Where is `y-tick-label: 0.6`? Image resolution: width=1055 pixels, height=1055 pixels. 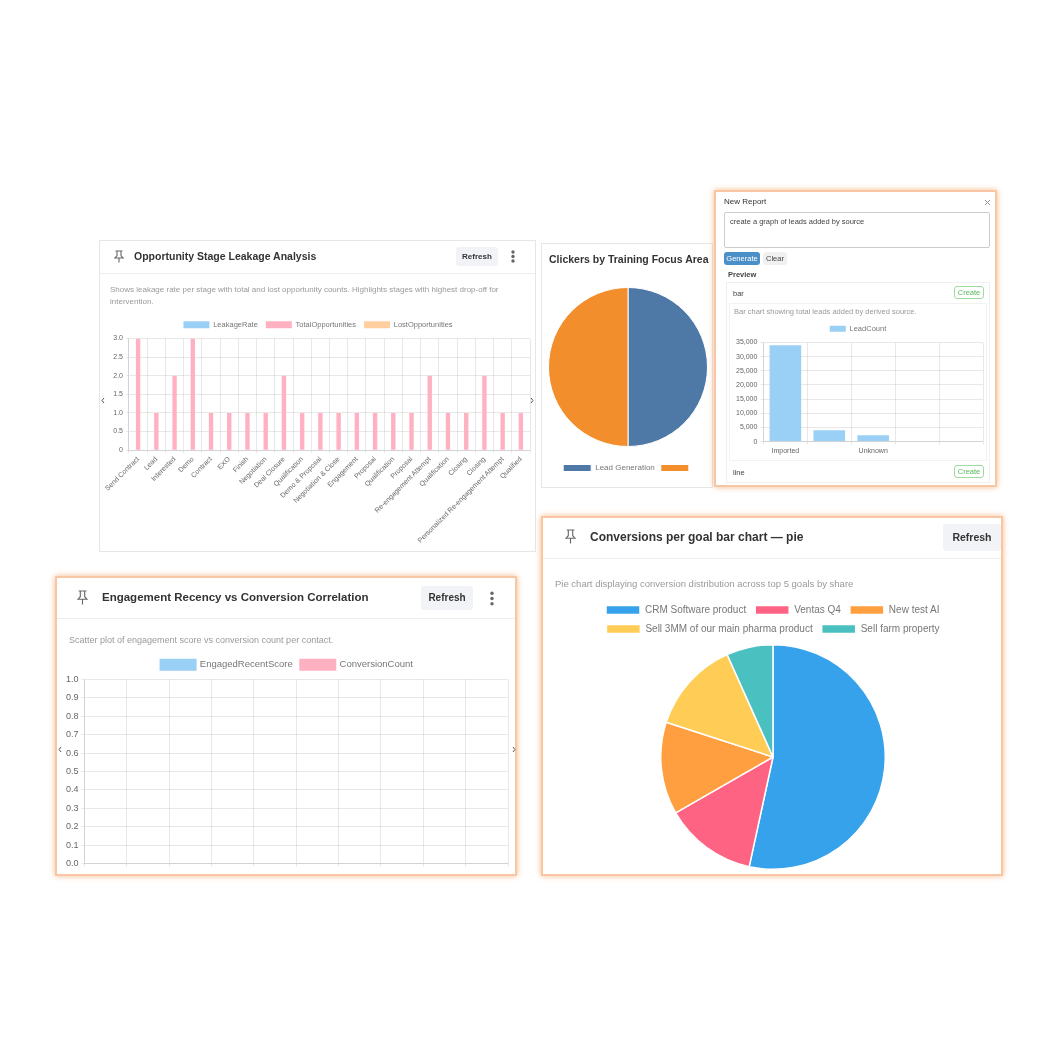
y-tick-label: 0.6 is located at coordinates (72, 752).